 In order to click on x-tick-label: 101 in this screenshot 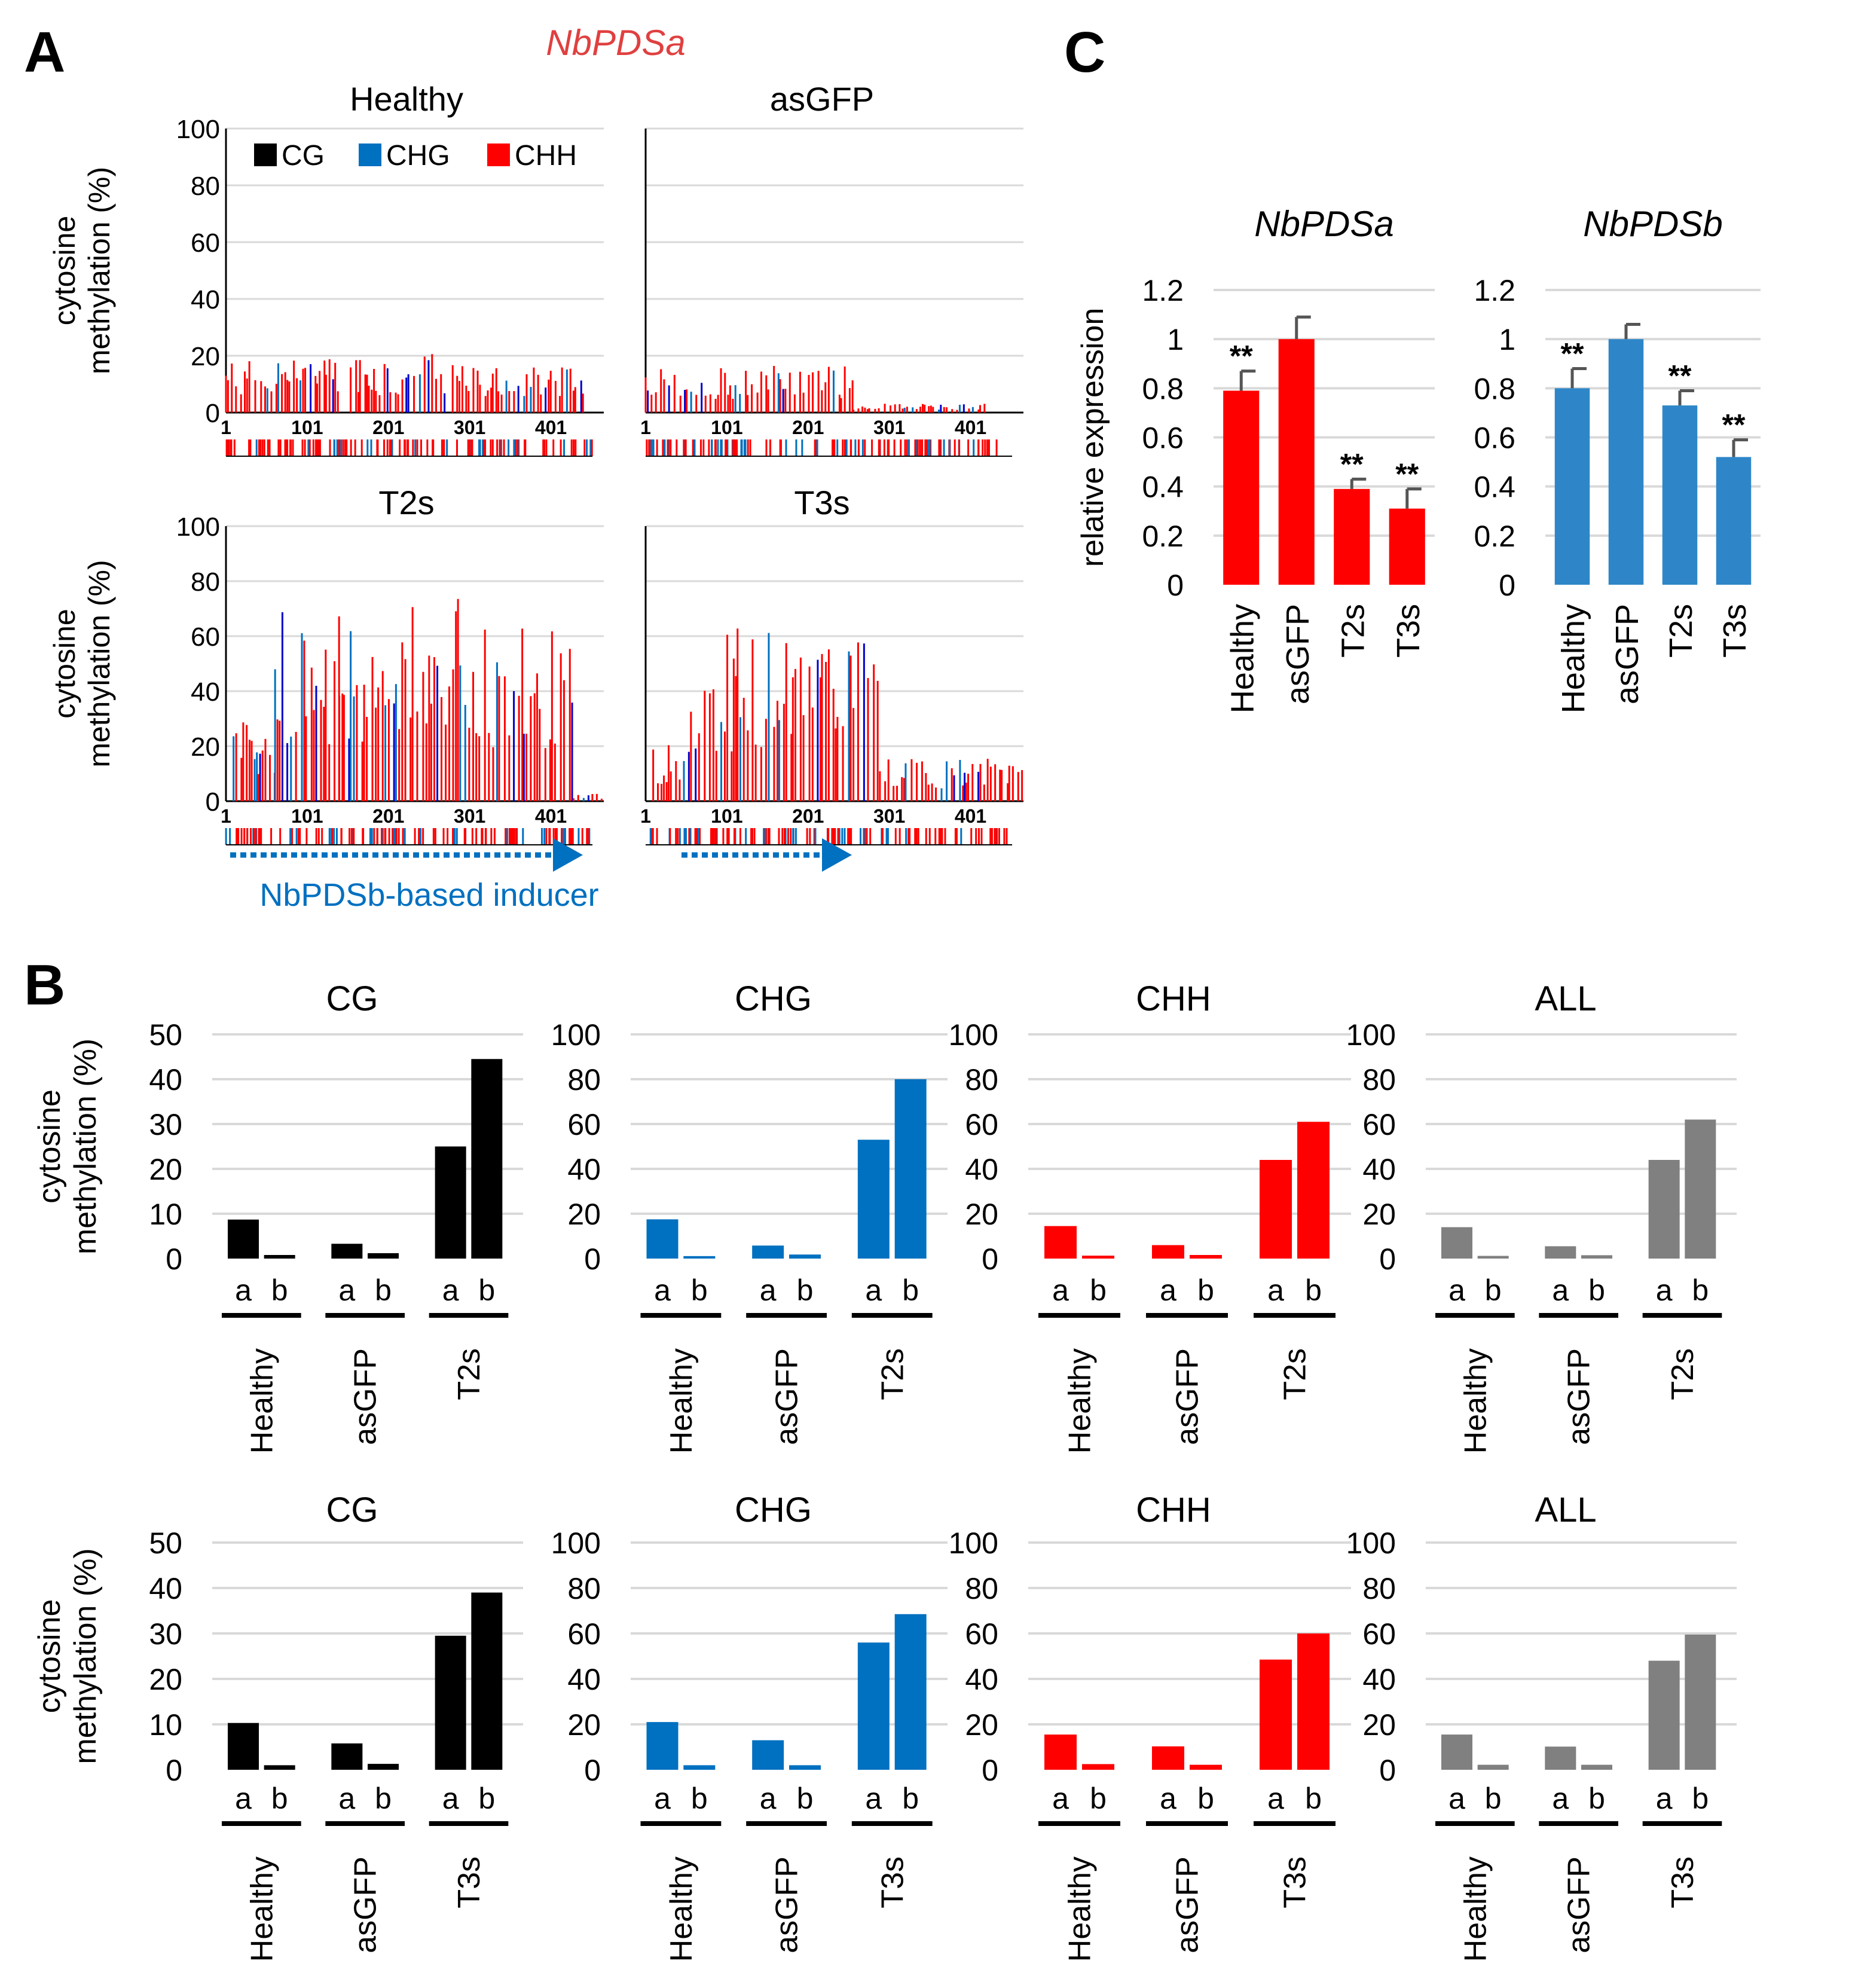, I will do `click(726, 816)`.